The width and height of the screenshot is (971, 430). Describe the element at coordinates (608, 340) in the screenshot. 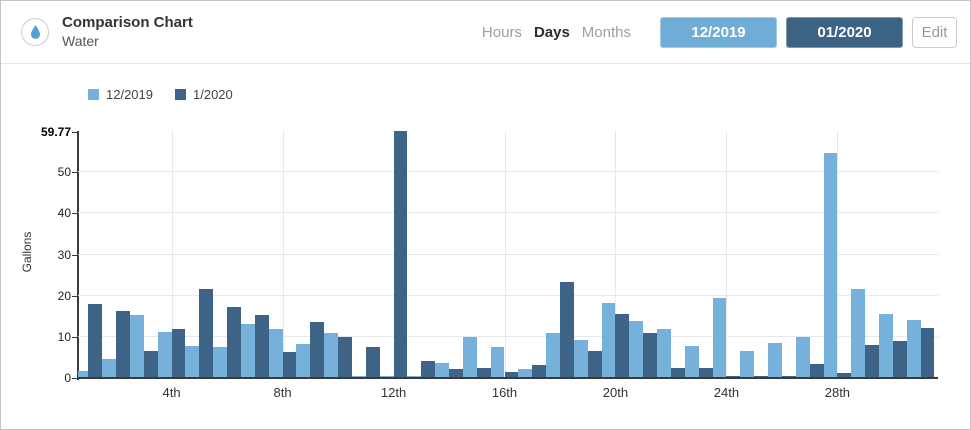

I see `bar-12/2019-day20` at that location.